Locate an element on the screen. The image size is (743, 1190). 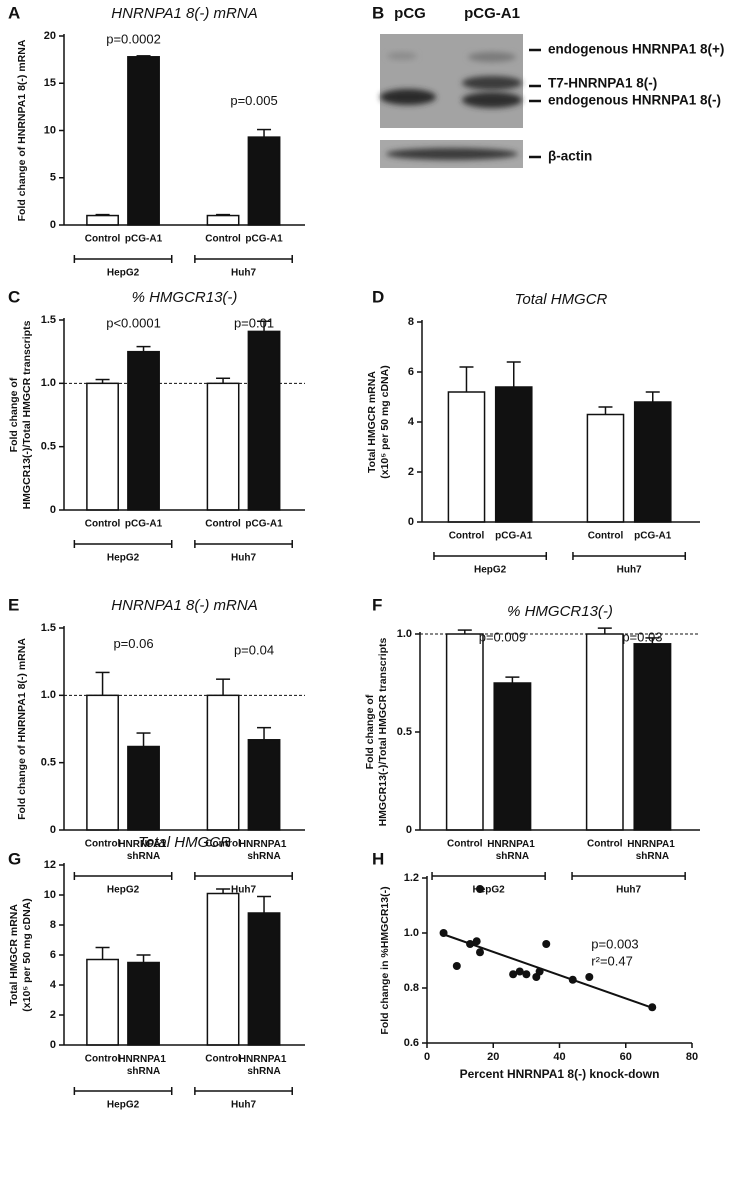
y-axis-label: Fold change of HNRNPA1 8(-) mRNA is located at coordinates (22, 130).